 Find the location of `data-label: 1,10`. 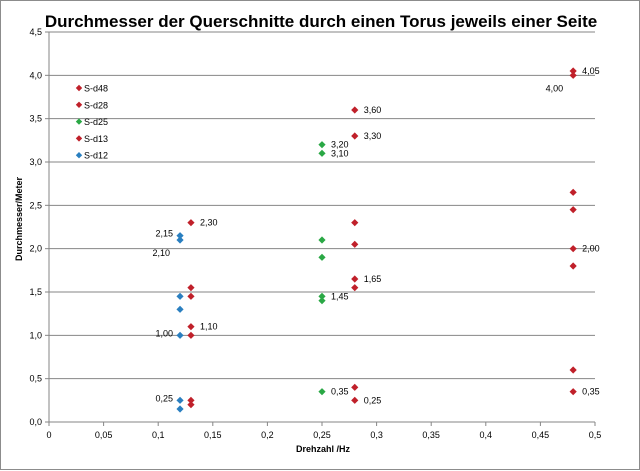

data-label: 1,10 is located at coordinates (209, 327).